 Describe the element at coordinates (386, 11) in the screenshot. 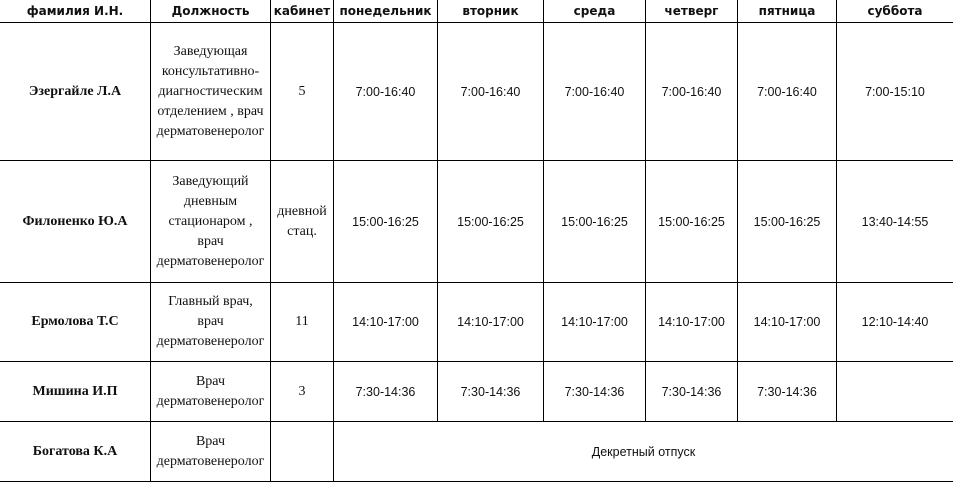

I see `column-header: понедельник` at that location.